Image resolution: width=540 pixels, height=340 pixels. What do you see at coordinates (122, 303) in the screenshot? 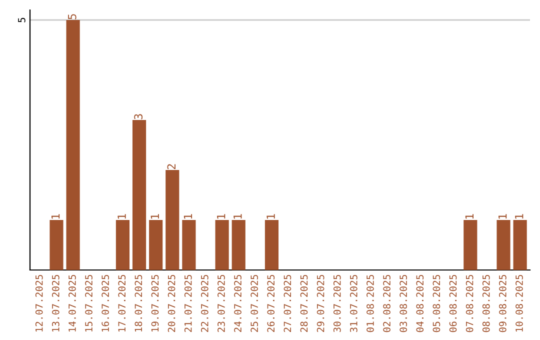
I see `x-tick-label: 17.07.2025` at bounding box center [122, 303].